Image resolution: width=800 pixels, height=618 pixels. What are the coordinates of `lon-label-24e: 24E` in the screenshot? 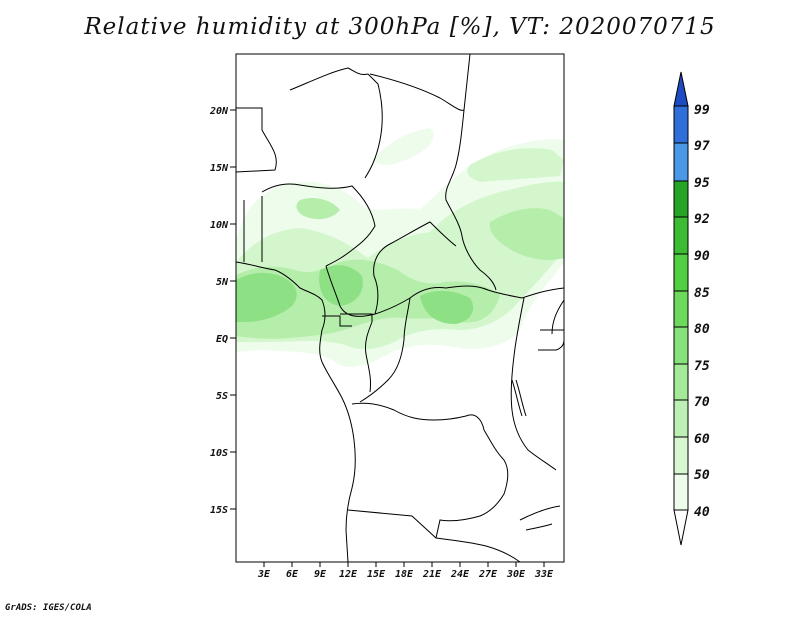 It's located at (460, 574).